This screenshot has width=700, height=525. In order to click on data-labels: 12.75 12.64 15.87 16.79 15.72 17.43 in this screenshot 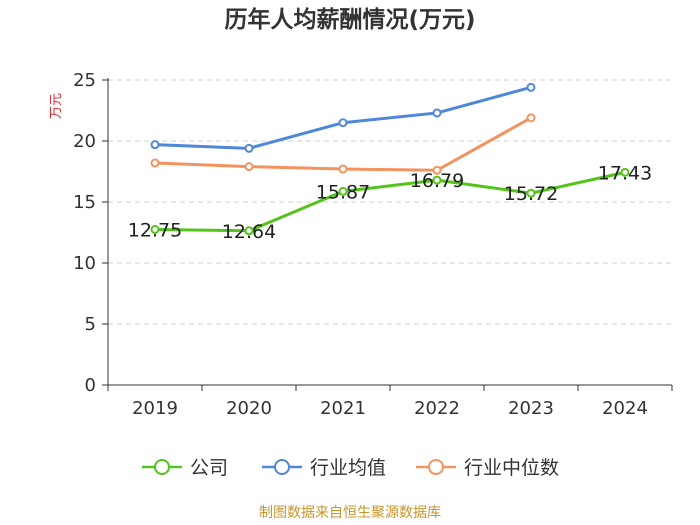, I will do `click(390, 202)`.